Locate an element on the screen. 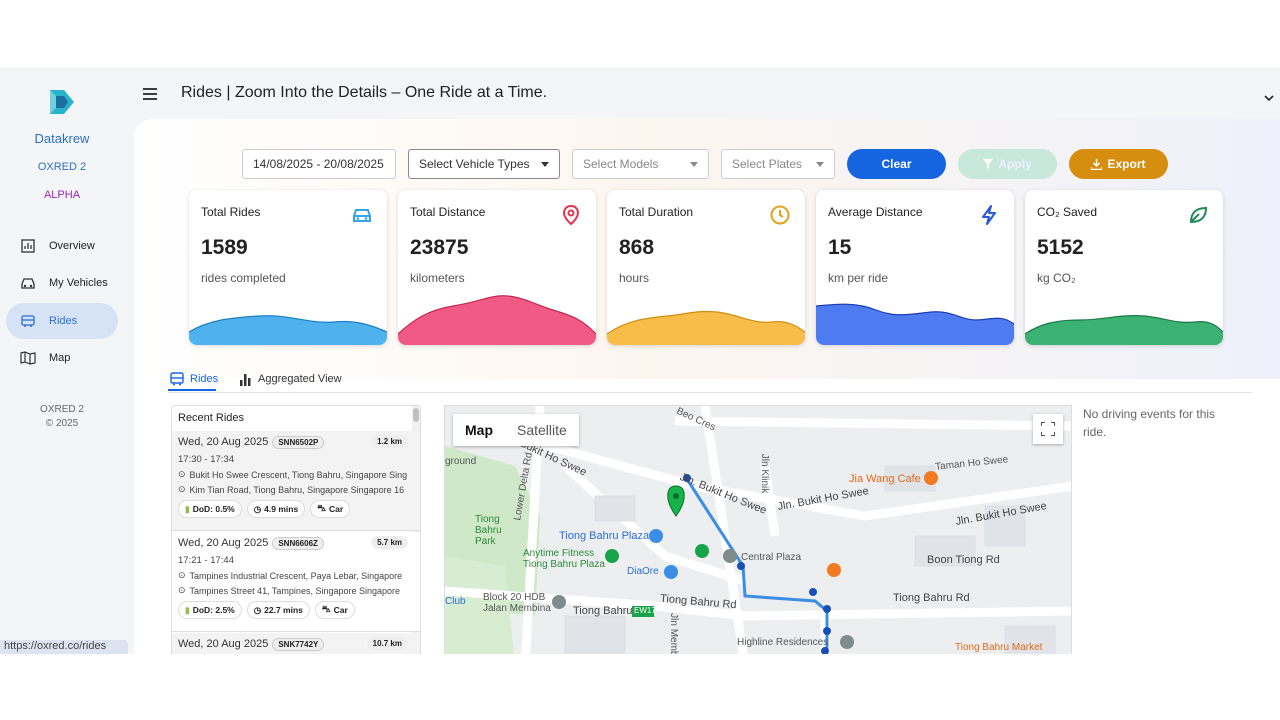 The height and width of the screenshot is (720, 1280). kpi-title: CO₂ Saved is located at coordinates (1067, 212).